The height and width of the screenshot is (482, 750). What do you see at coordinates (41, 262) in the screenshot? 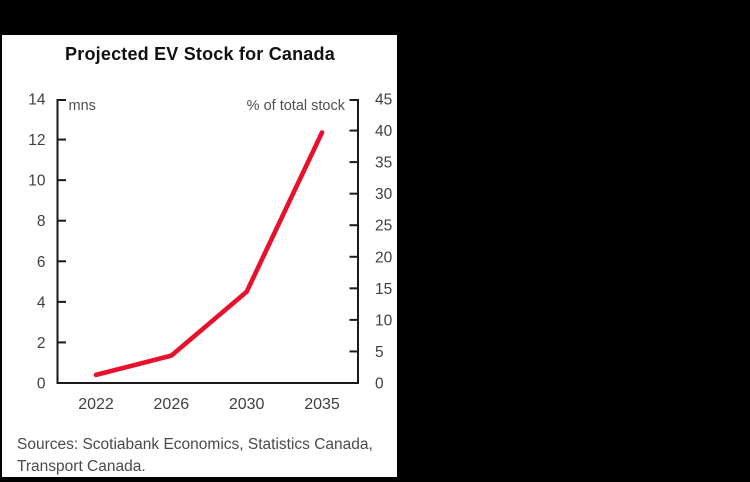
I see `y-axis-left-label: 6` at bounding box center [41, 262].